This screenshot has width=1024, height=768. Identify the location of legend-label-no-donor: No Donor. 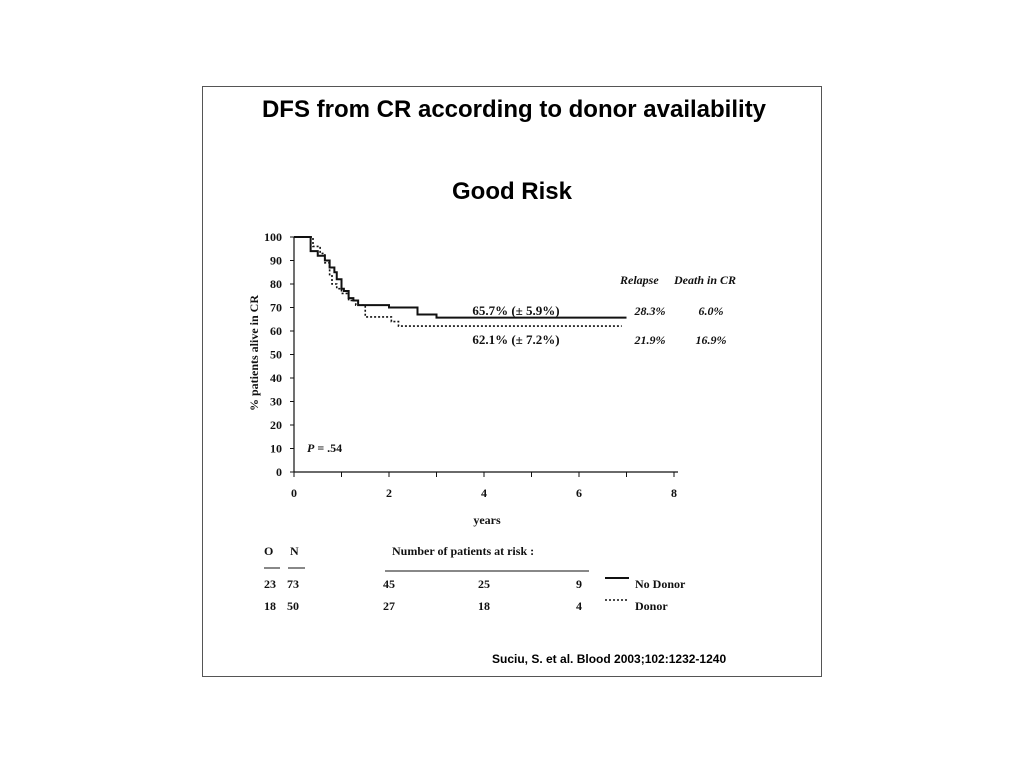
(660, 584).